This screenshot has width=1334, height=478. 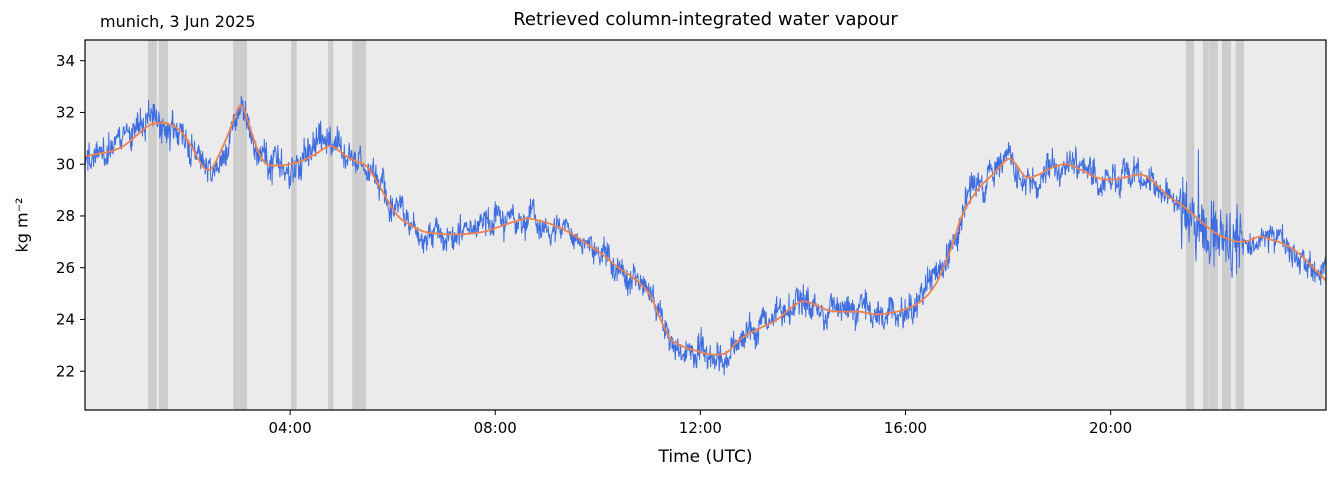 What do you see at coordinates (178, 21) in the screenshot?
I see `chart-subtitle: munich, 3 Jun 2025` at bounding box center [178, 21].